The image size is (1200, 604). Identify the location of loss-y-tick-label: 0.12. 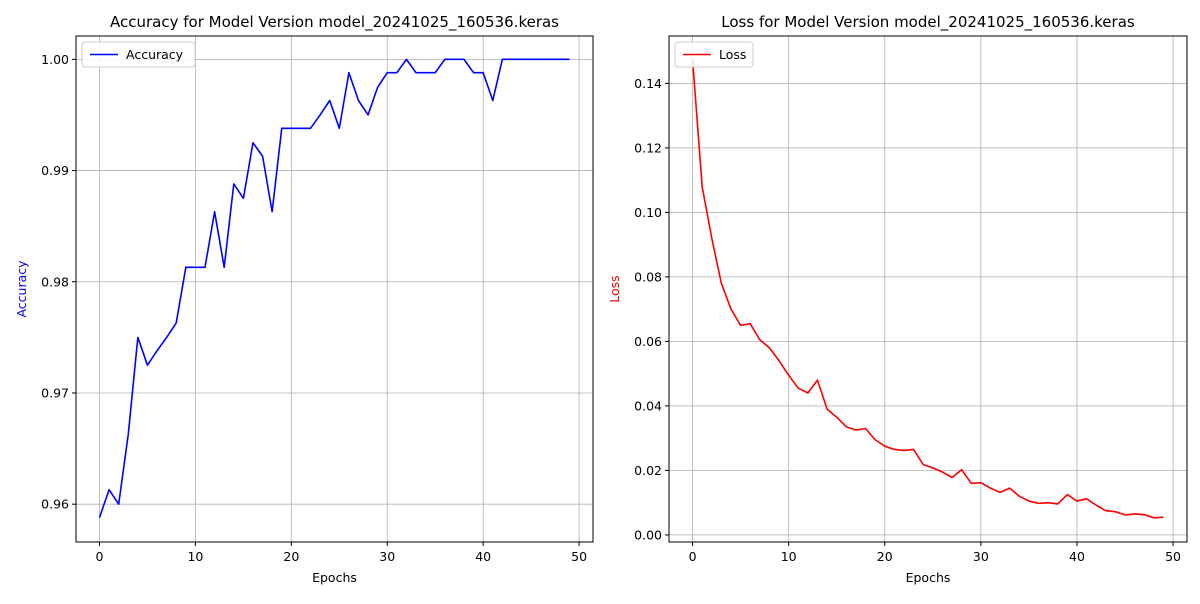
(648, 147).